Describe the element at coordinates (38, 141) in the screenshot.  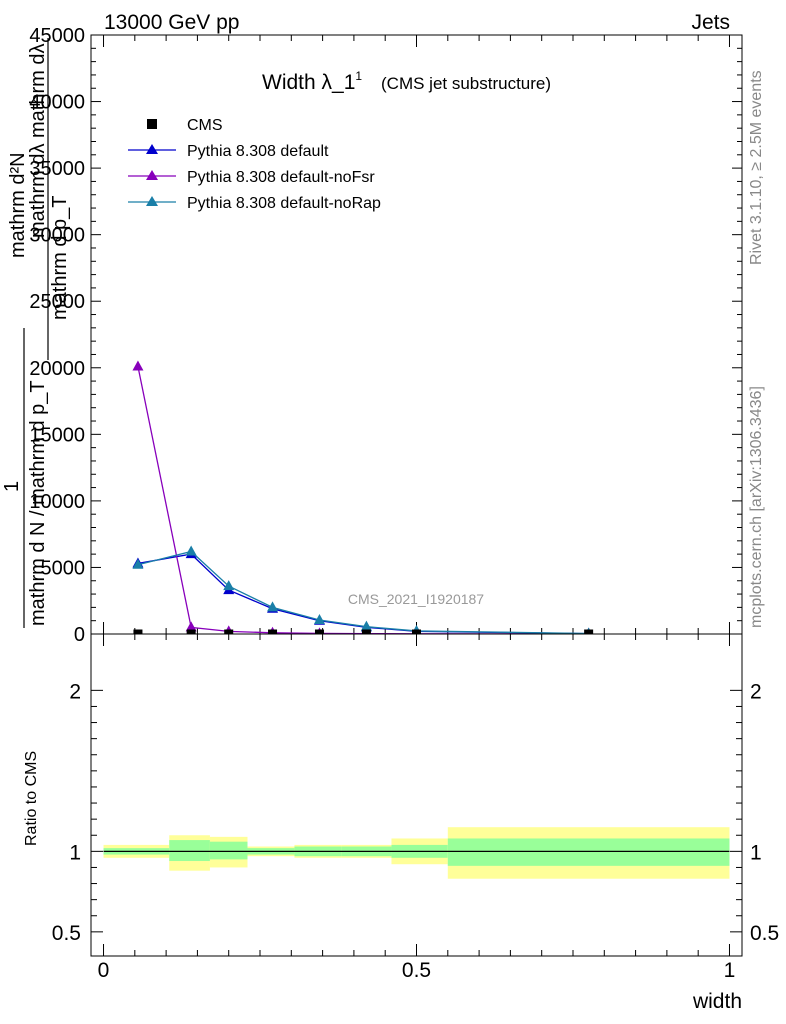
I see `ylabel-numerator-extra: mathrm dλ mathrm dλ` at that location.